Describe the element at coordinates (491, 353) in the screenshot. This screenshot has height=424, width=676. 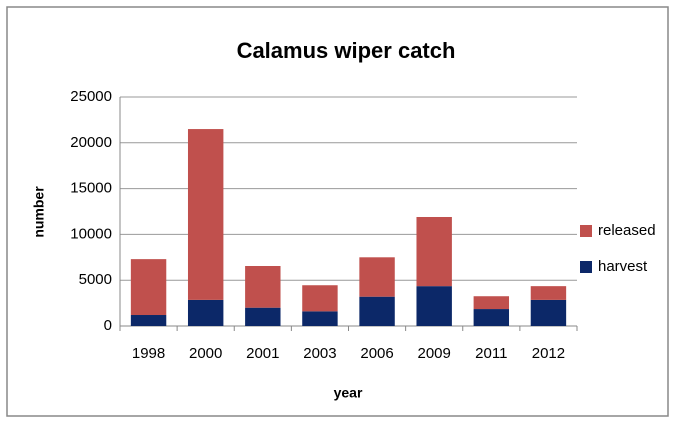
I see `x-tick-label: 2011` at that location.